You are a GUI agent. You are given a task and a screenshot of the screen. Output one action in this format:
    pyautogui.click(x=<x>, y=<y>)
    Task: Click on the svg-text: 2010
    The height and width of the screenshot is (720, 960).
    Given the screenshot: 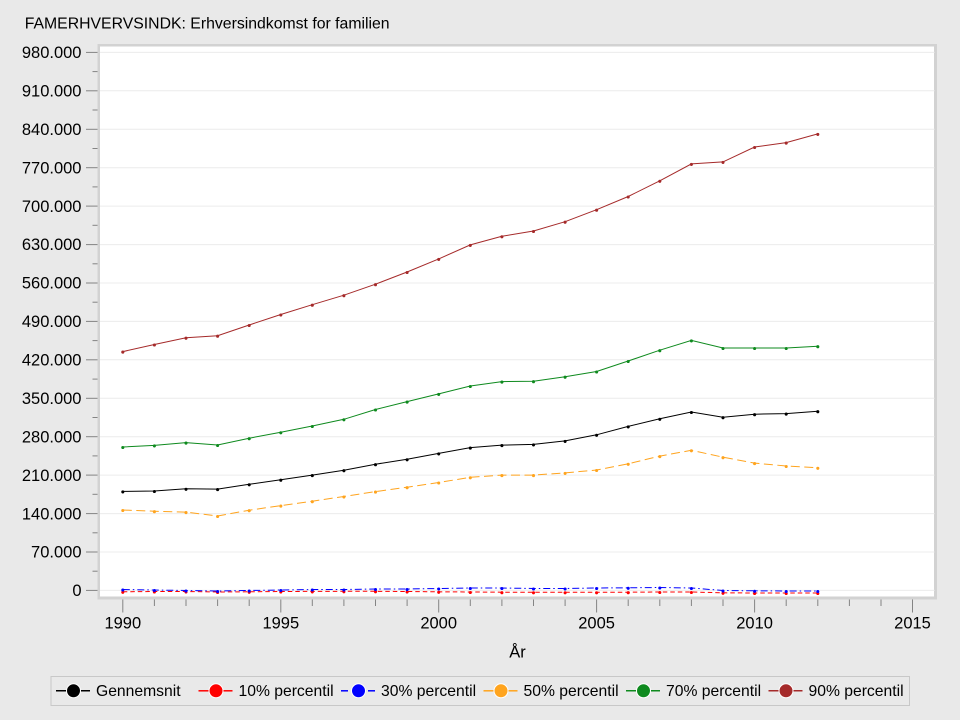 What is the action you would take?
    pyautogui.click(x=754, y=624)
    